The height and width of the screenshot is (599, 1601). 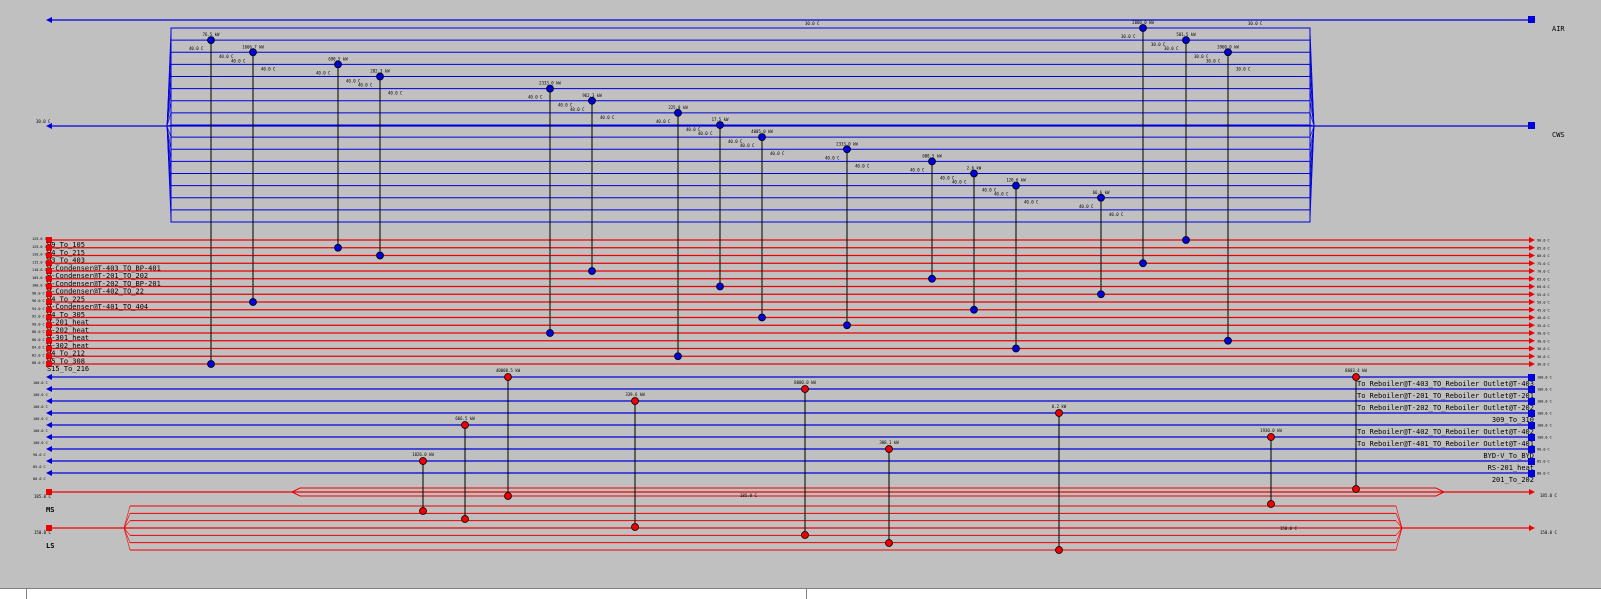 What do you see at coordinates (39, 270) in the screenshot?
I see `hot-stream-supply-temp: 110.0 C` at bounding box center [39, 270].